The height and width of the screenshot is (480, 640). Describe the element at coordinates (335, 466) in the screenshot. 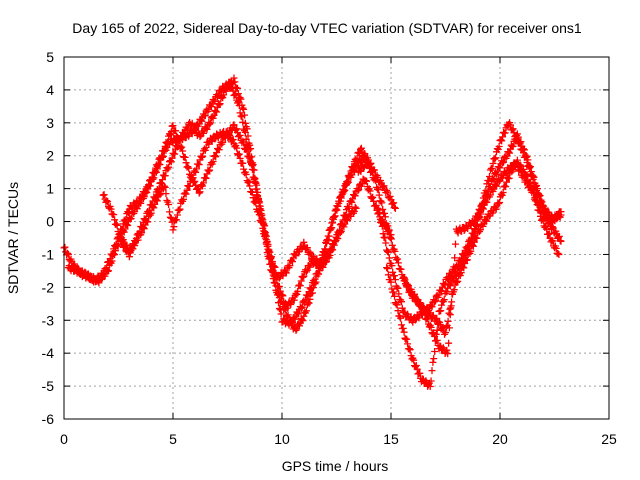

I see `x-axis-label: GPS time / hours` at that location.